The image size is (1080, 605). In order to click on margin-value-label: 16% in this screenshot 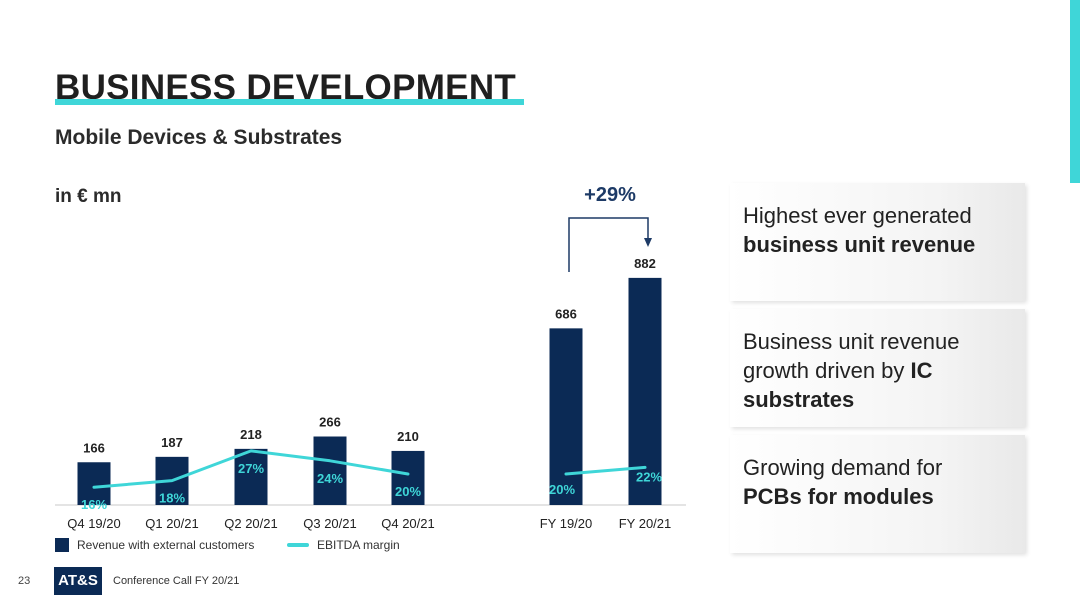, I will do `click(94, 504)`.